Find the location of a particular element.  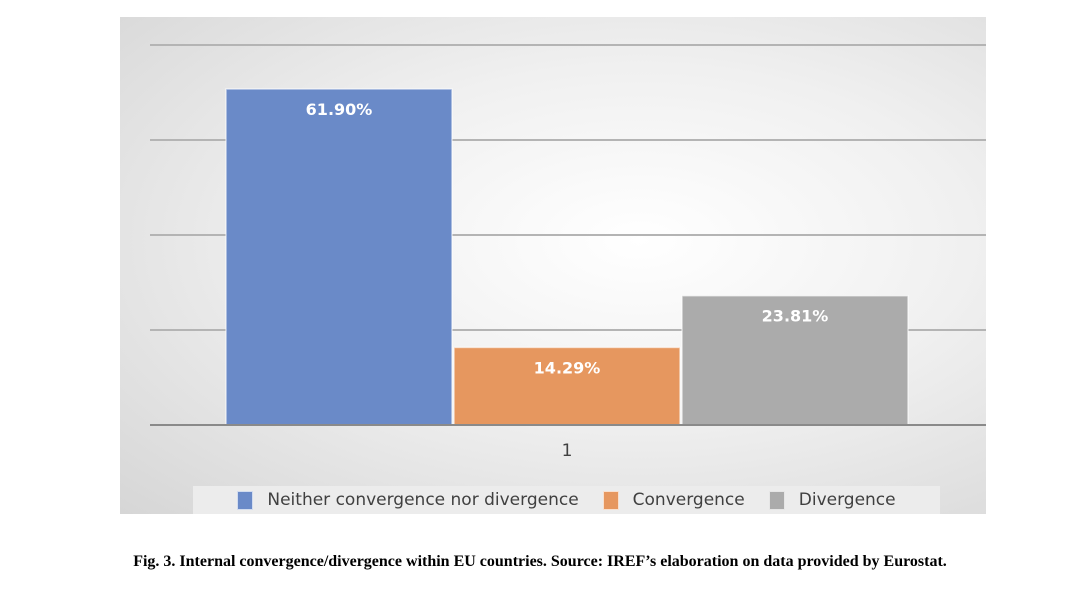

x-tick-label: 1 is located at coordinates (567, 451).